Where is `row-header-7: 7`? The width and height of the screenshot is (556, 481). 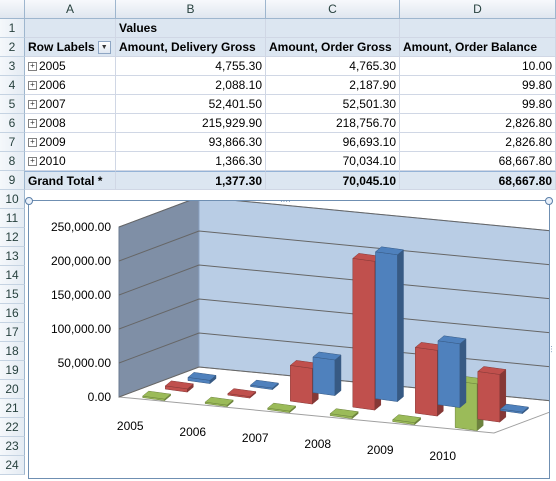 row-header-7: 7 is located at coordinates (12, 142).